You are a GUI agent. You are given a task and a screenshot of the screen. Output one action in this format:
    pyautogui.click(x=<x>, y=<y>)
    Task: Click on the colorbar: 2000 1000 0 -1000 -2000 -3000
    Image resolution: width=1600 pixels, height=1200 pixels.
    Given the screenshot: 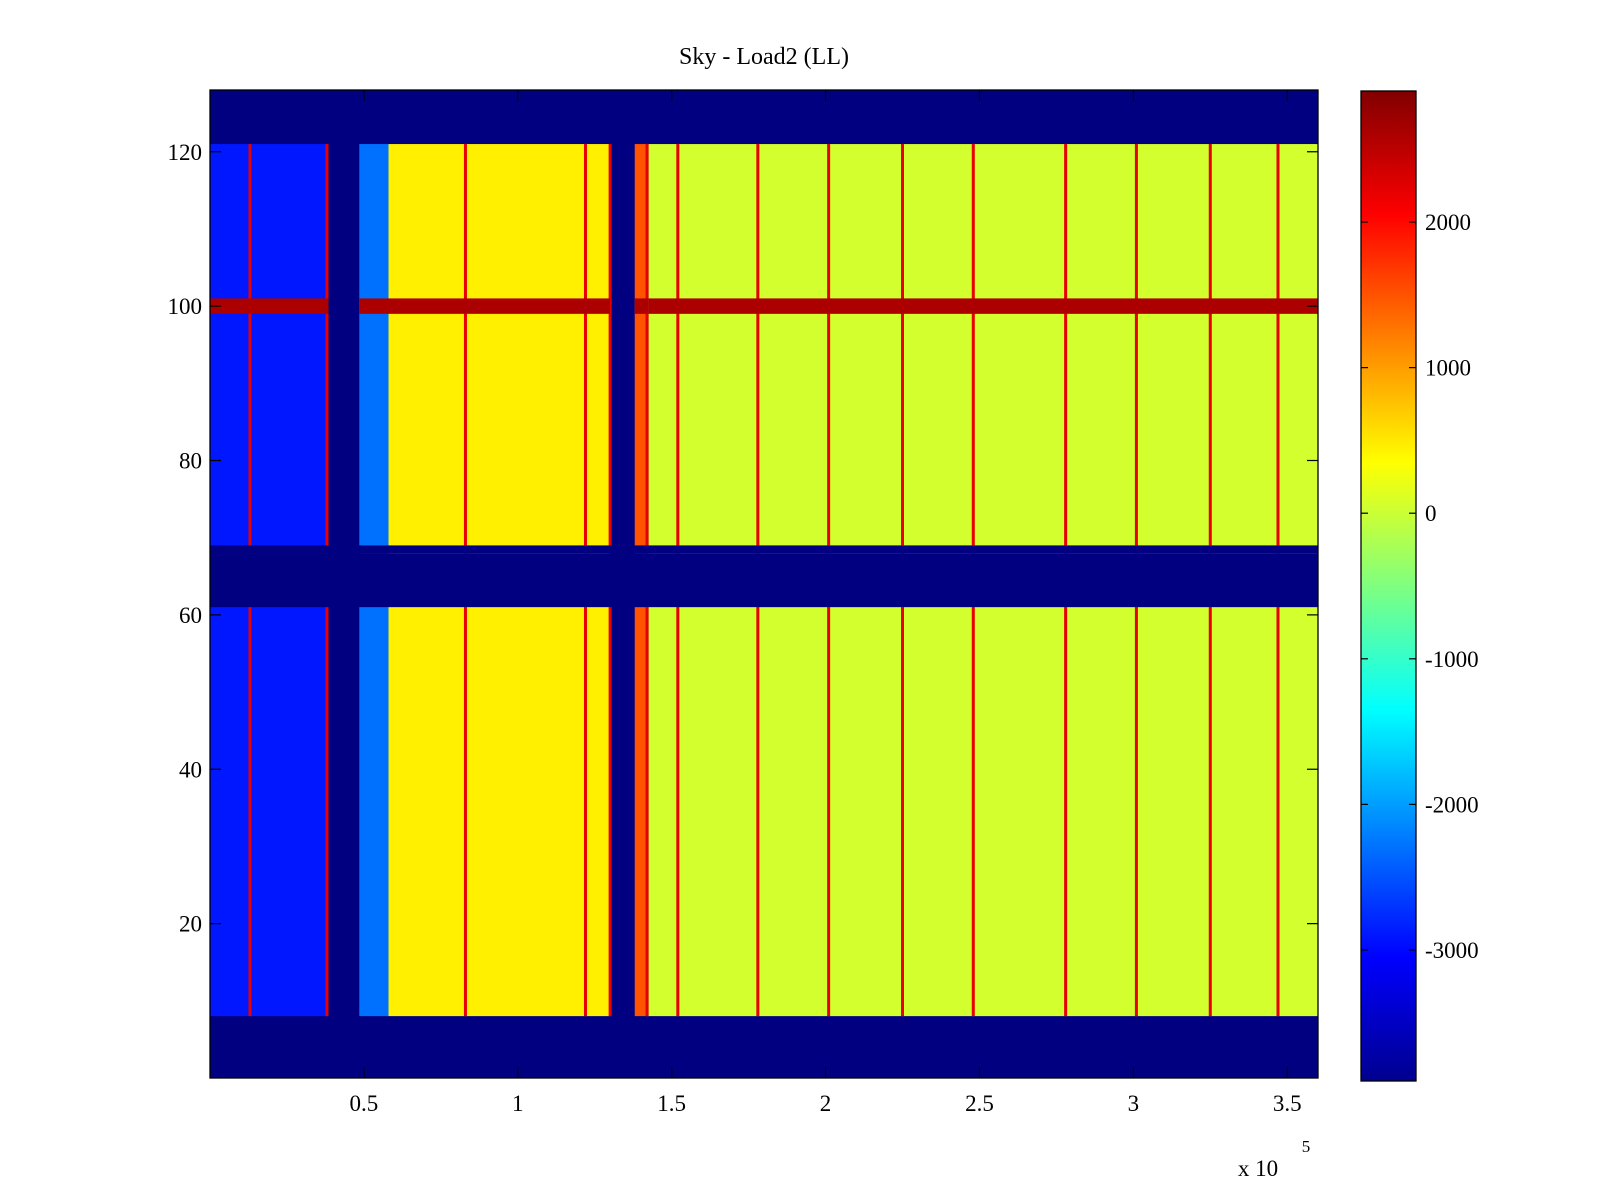 What is the action you would take?
    pyautogui.click(x=1419, y=586)
    